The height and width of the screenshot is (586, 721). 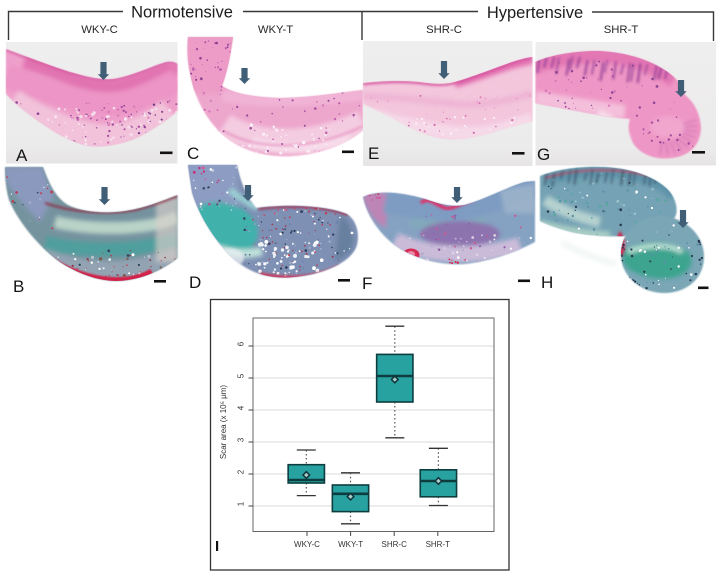 What do you see at coordinates (223, 422) in the screenshot?
I see `svg-text: Scar area (x 10⁵ μm)` at bounding box center [223, 422].